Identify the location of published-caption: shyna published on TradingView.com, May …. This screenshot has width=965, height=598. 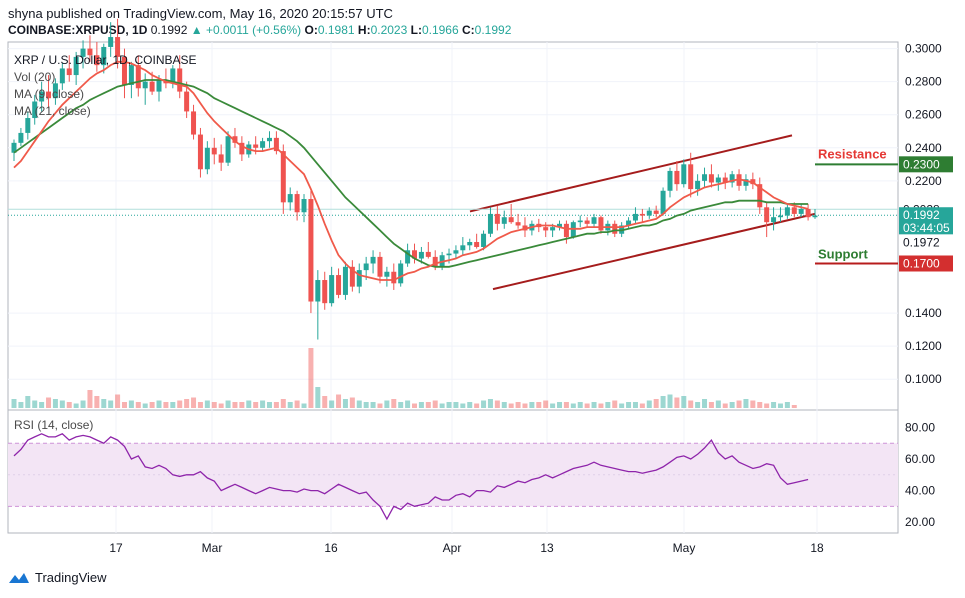
(200, 13).